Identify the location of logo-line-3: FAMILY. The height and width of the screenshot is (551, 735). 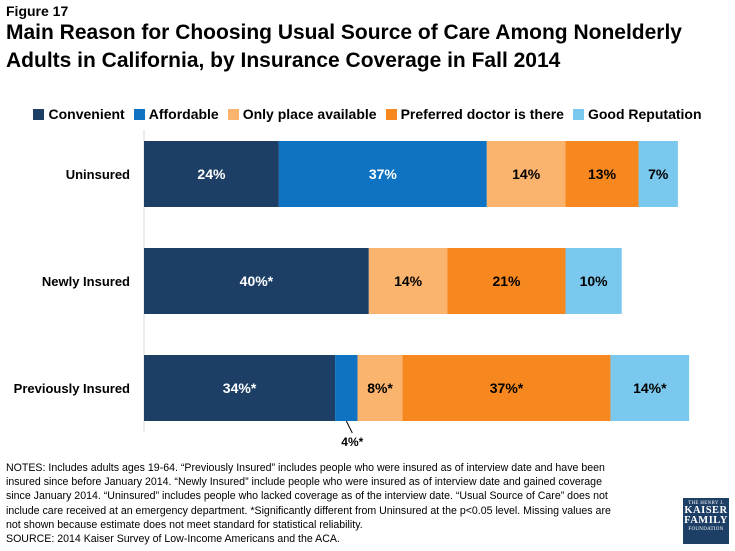
(706, 520).